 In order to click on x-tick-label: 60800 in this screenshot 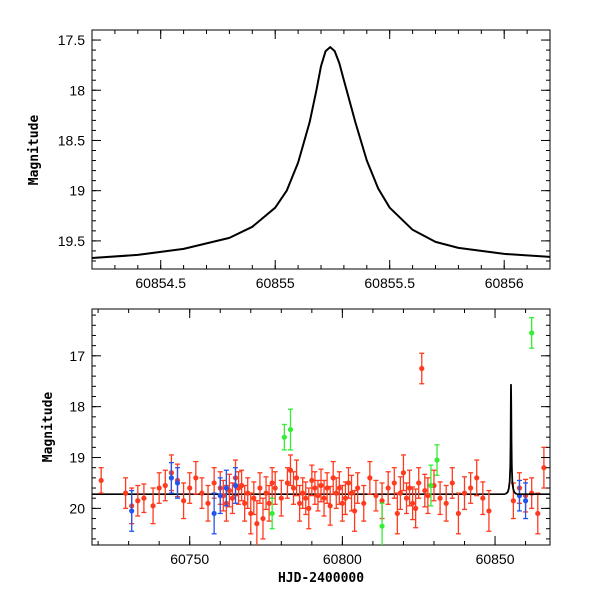, I will do `click(342, 559)`.